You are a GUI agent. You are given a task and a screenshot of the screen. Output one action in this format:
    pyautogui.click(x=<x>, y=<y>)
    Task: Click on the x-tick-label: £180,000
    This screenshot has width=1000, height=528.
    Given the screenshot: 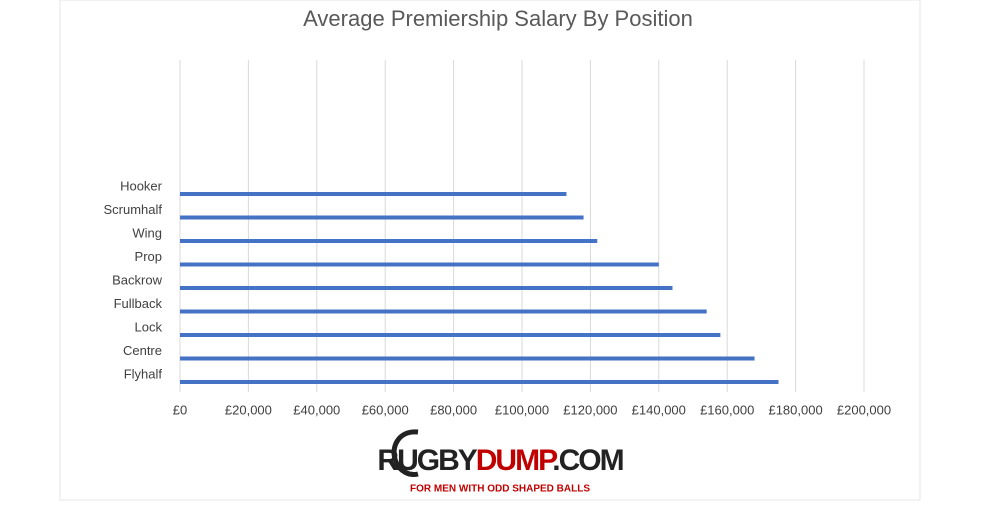 What is the action you would take?
    pyautogui.click(x=795, y=409)
    